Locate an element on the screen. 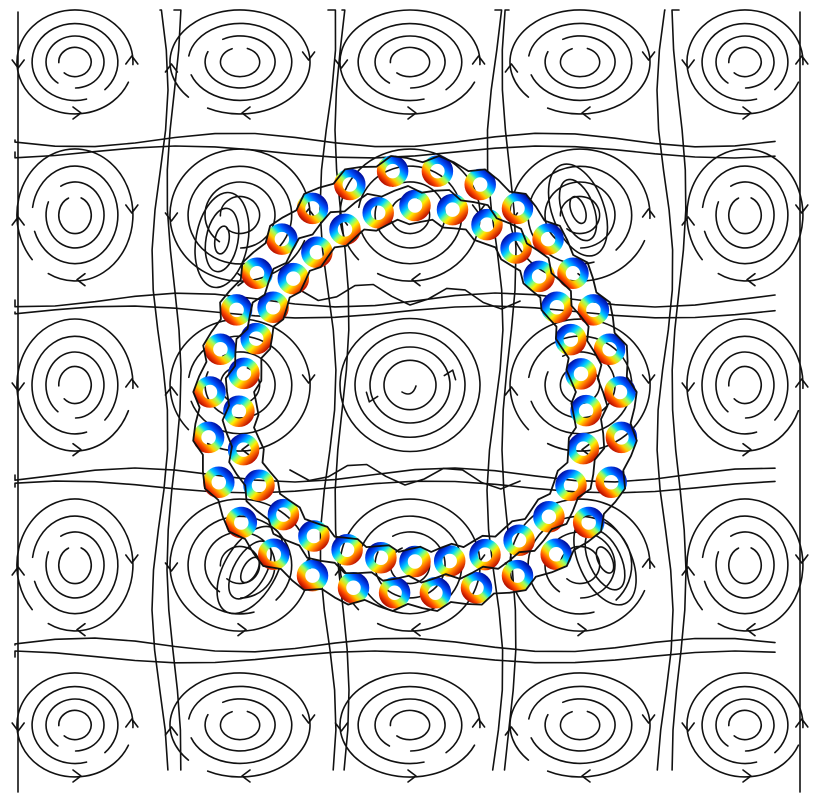 The width and height of the screenshot is (820, 804). vortex-cell-center is located at coordinates (410, 385).